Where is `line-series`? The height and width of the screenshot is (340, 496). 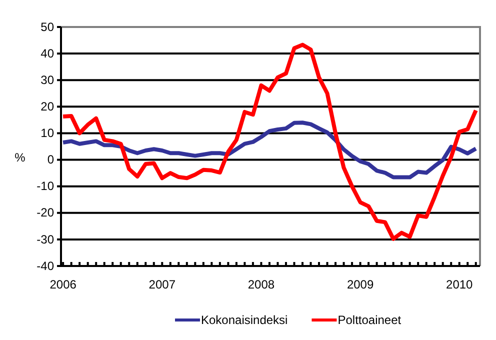 line-series is located at coordinates (269, 150).